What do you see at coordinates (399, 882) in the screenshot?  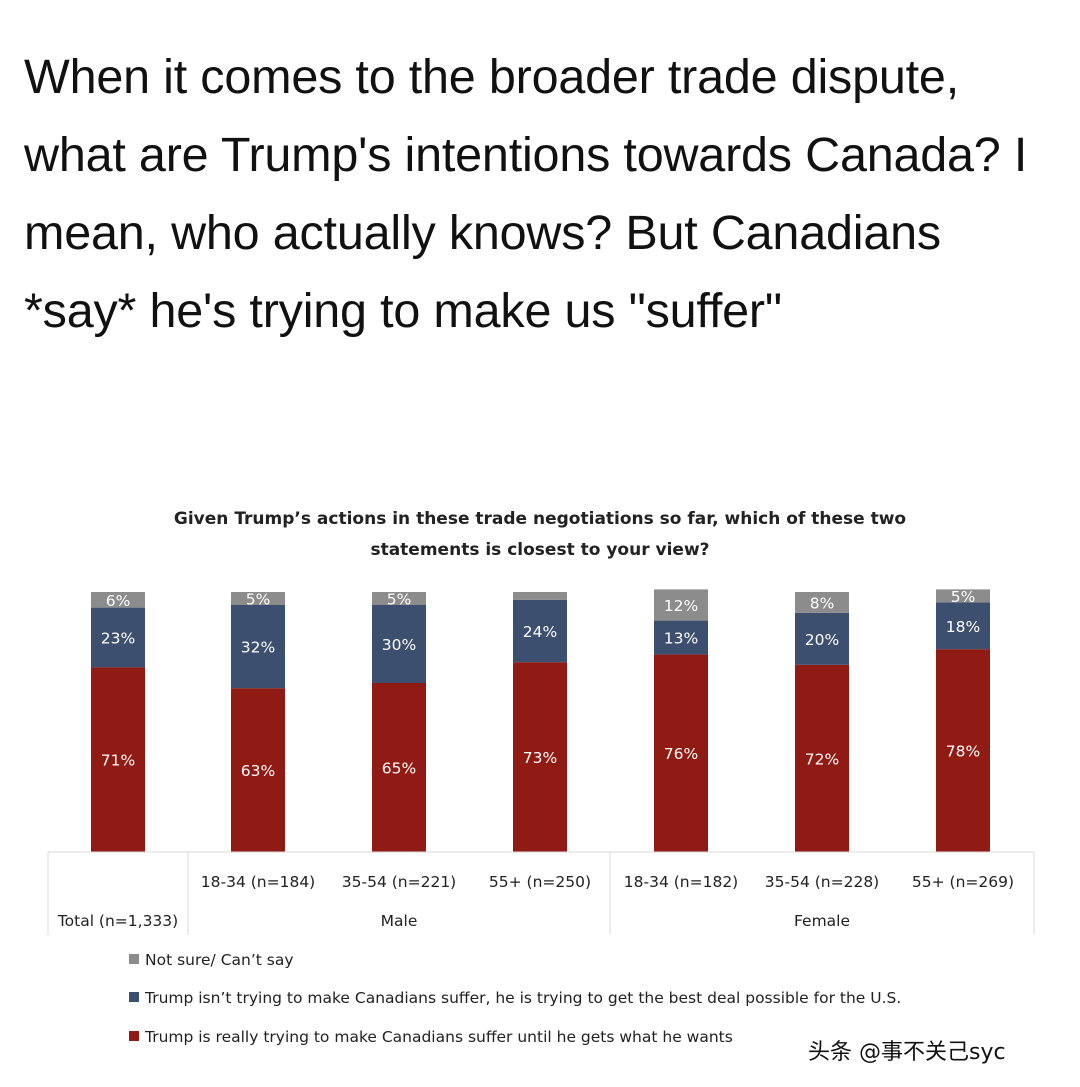 I see `x-tick-label: 35-54 (n=221)` at bounding box center [399, 882].